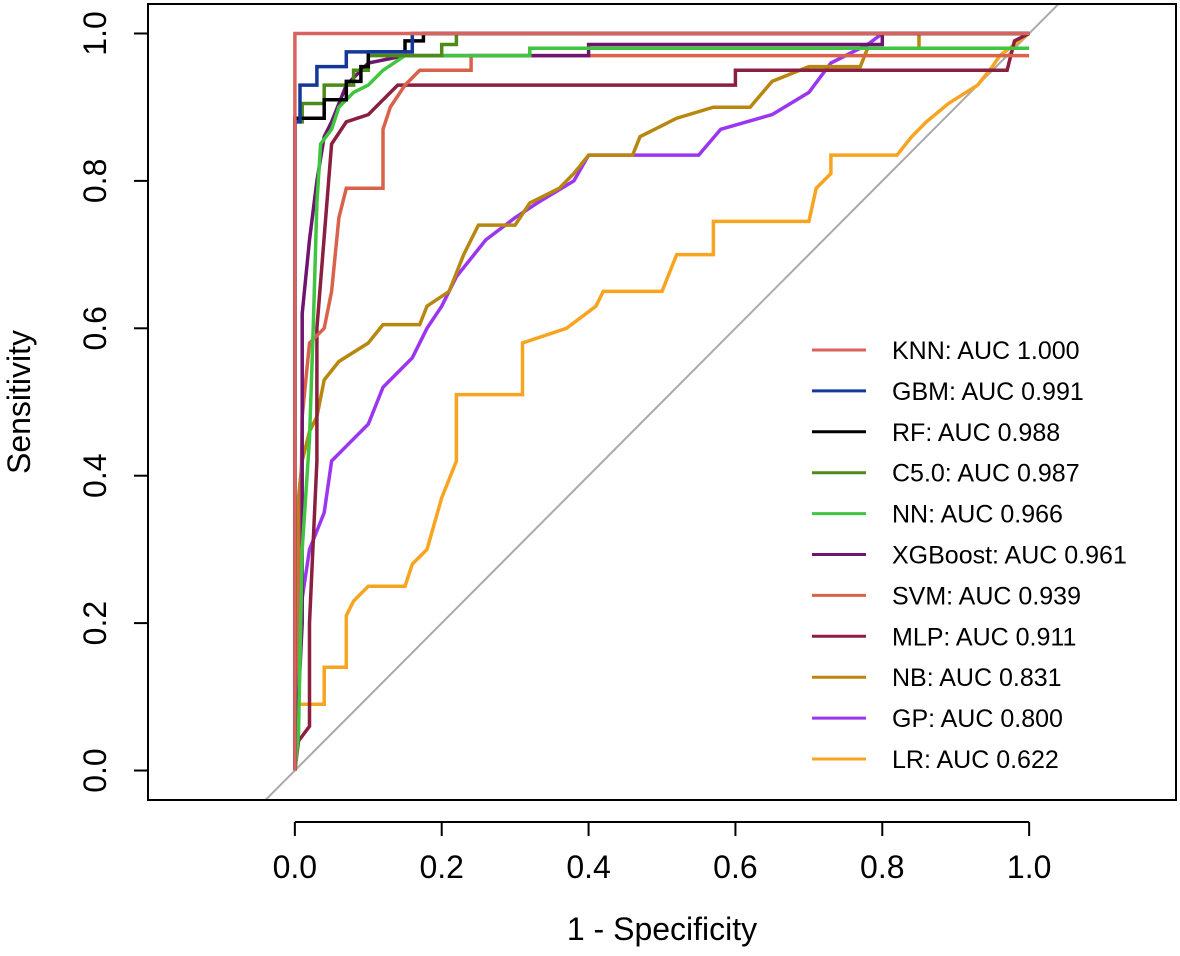 This screenshot has width=1180, height=956. Describe the element at coordinates (588, 867) in the screenshot. I see `x-tick-label: 0.4` at that location.